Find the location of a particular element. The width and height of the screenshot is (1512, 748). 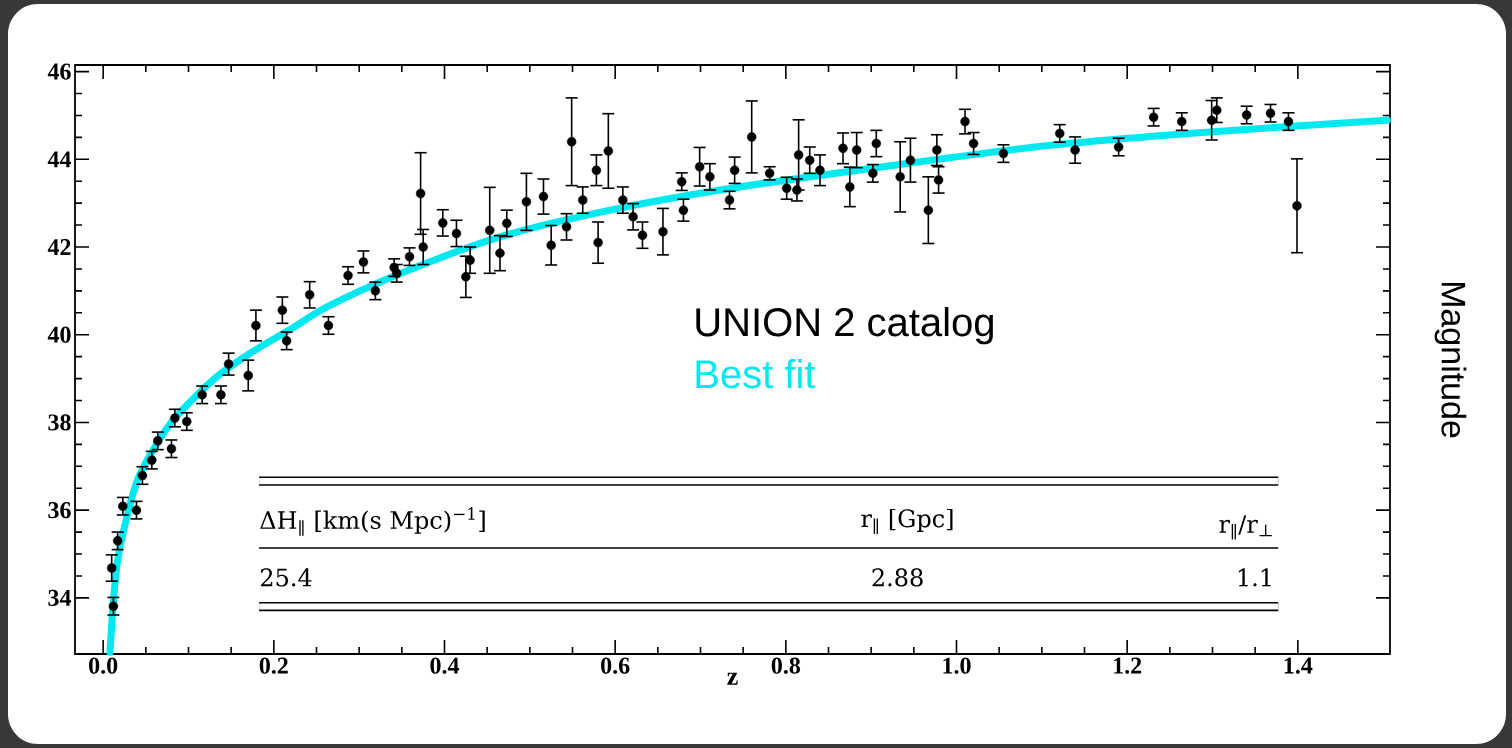

y-tick-label: 34 is located at coordinates (60, 597).